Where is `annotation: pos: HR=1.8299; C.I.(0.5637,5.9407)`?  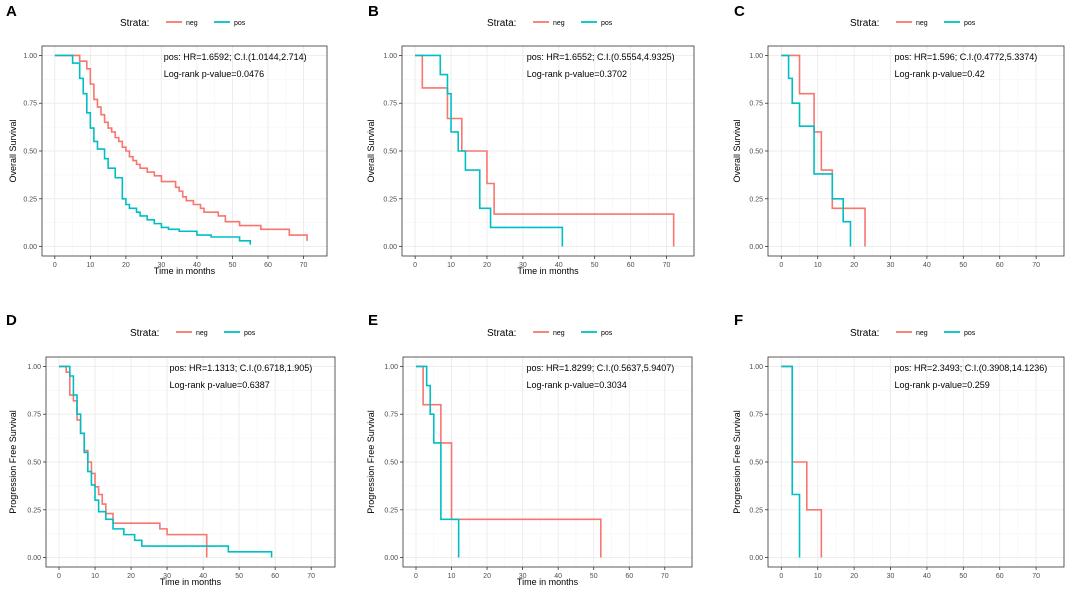 annotation: pos: HR=1.8299; C.I.(0.5637,5.9407) is located at coordinates (600, 368).